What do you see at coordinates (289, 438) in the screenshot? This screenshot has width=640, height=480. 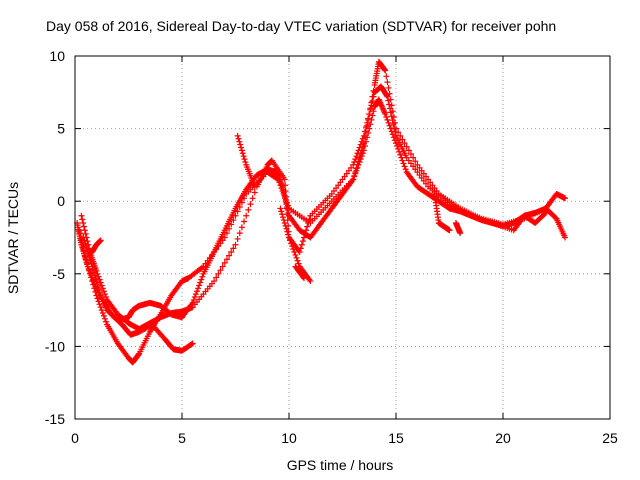 I see `x-tick-label: 10` at bounding box center [289, 438].